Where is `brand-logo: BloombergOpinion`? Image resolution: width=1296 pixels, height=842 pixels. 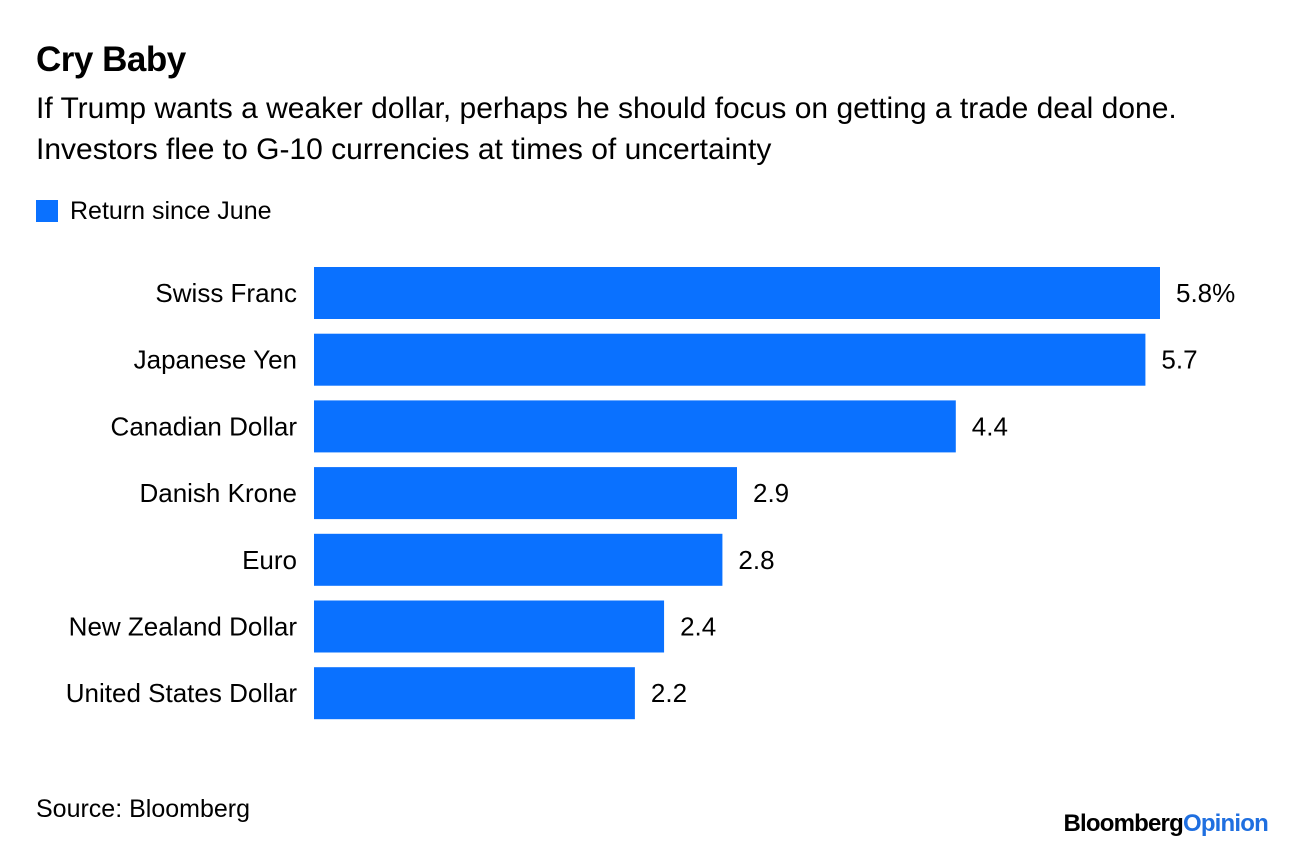
brand-logo: BloombergOpinion is located at coordinates (1165, 824).